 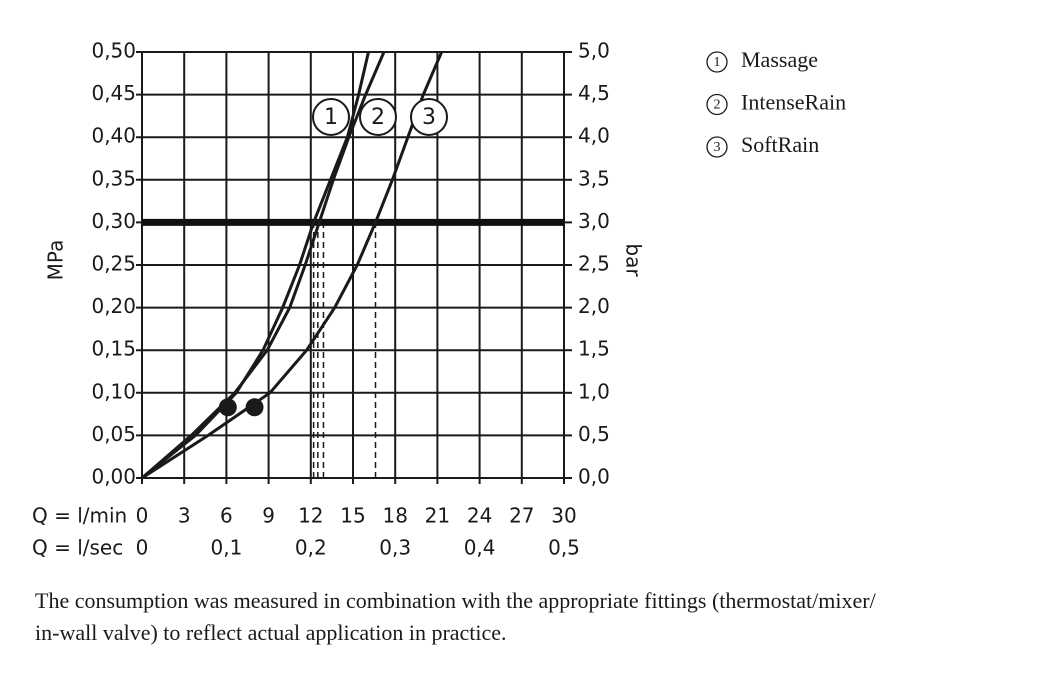 What do you see at coordinates (480, 548) in the screenshot?
I see `x2-tick-label: 0,4` at bounding box center [480, 548].